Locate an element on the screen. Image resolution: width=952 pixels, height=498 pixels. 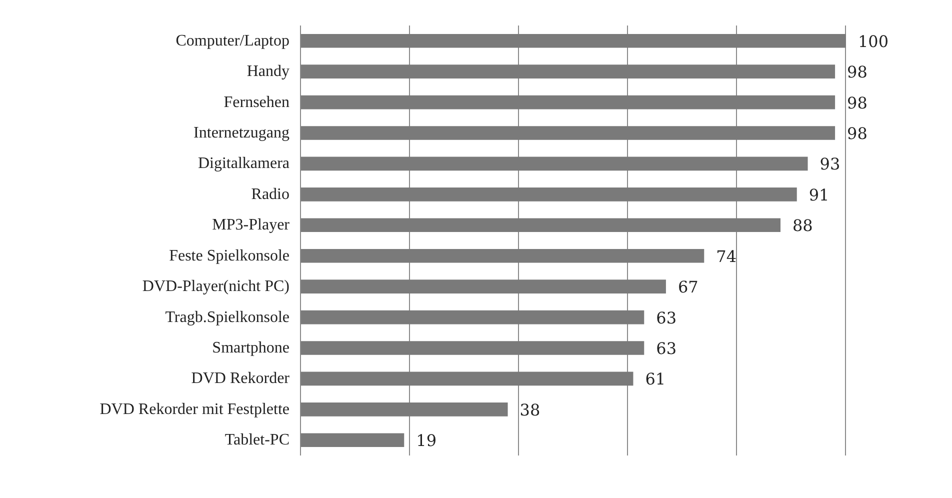
y-tick-label: Radio is located at coordinates (270, 194).